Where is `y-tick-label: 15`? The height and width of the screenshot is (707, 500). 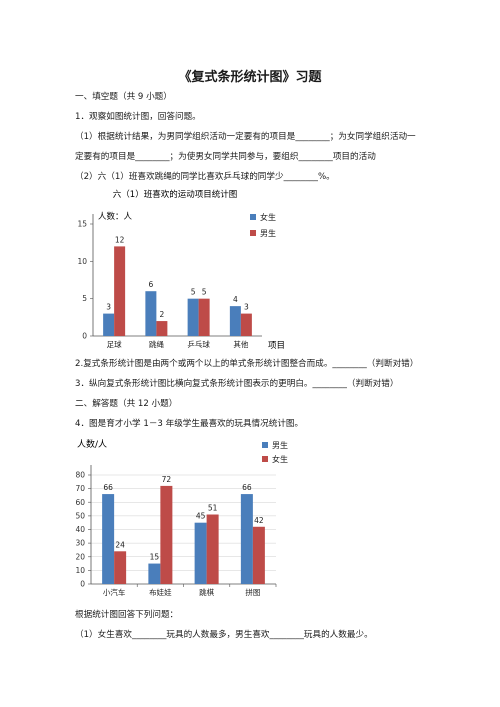
y-tick-label: 15 is located at coordinates (82, 224).